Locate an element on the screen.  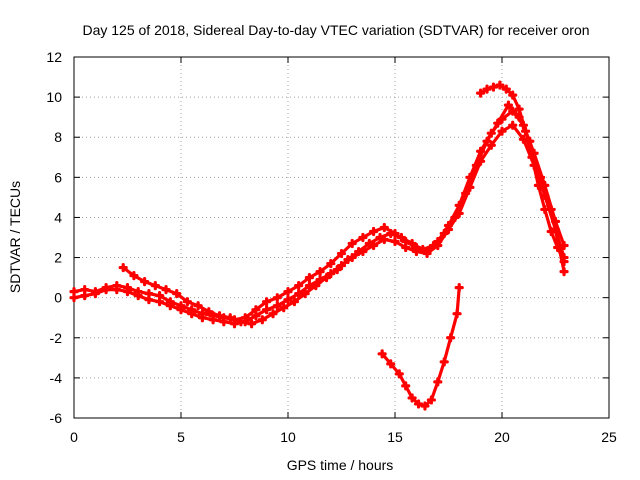
y-tick-label: 12 is located at coordinates (54, 57).